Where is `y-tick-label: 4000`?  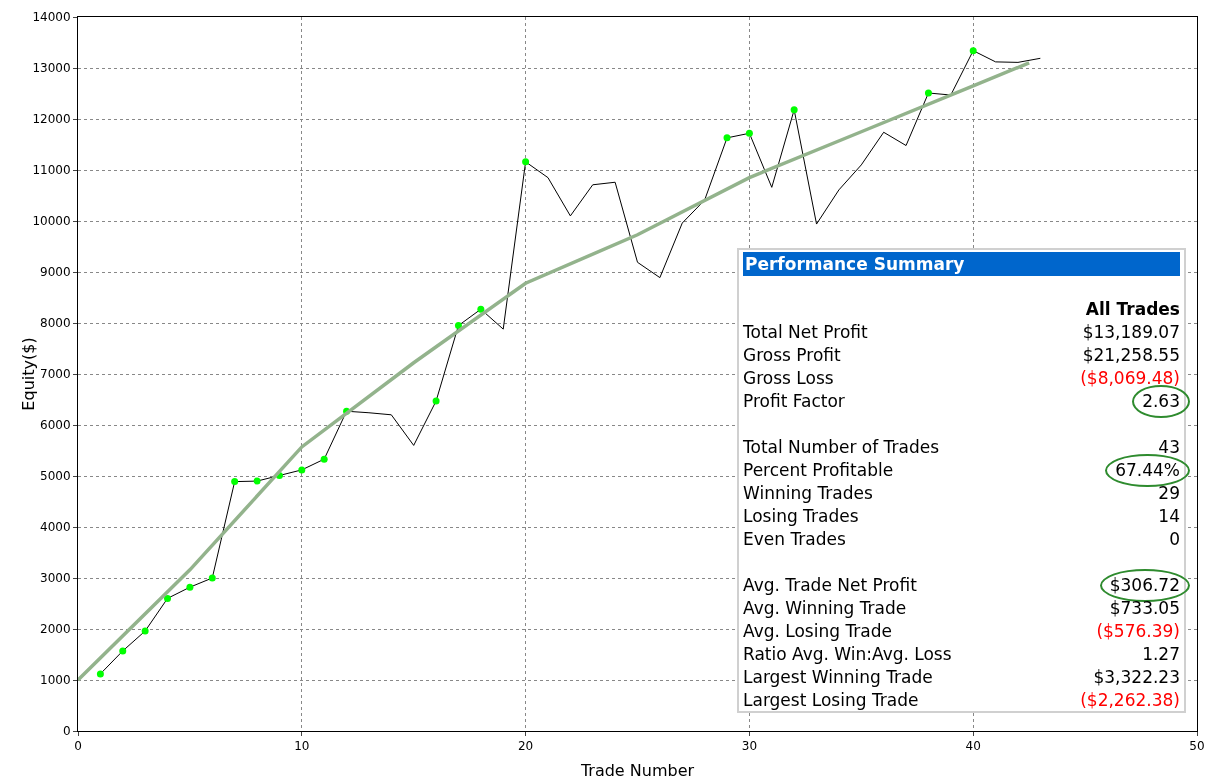 y-tick-label: 4000 is located at coordinates (55, 527).